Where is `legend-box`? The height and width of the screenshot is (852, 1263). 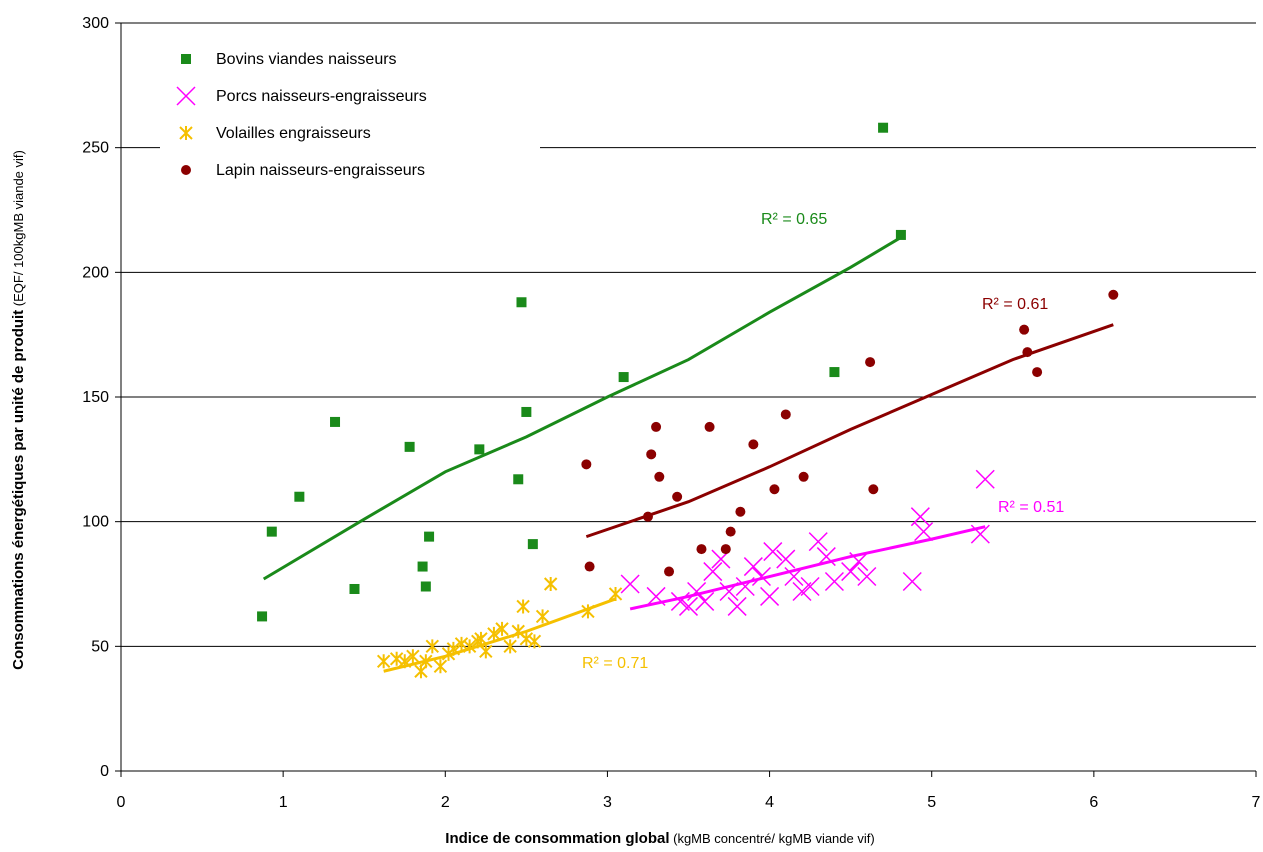
legend-box is located at coordinates (350, 112).